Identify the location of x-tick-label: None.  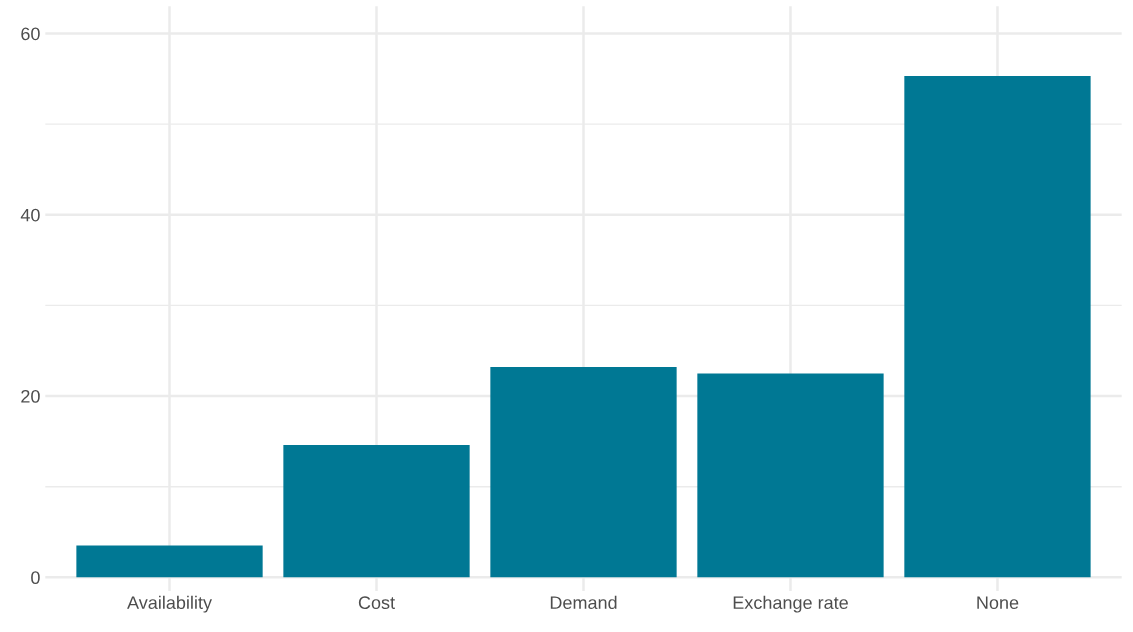
(998, 603).